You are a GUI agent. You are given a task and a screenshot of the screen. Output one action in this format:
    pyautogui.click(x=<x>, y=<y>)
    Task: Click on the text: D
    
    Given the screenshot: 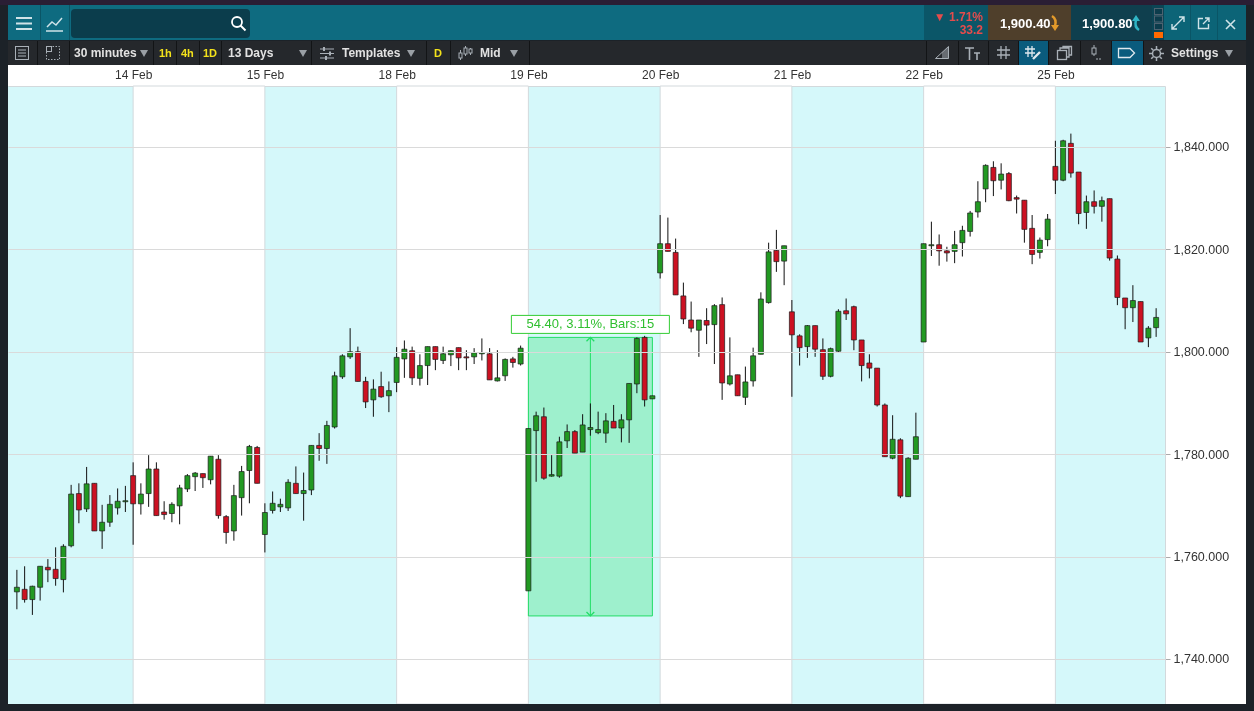 What is the action you would take?
    pyautogui.click(x=438, y=53)
    